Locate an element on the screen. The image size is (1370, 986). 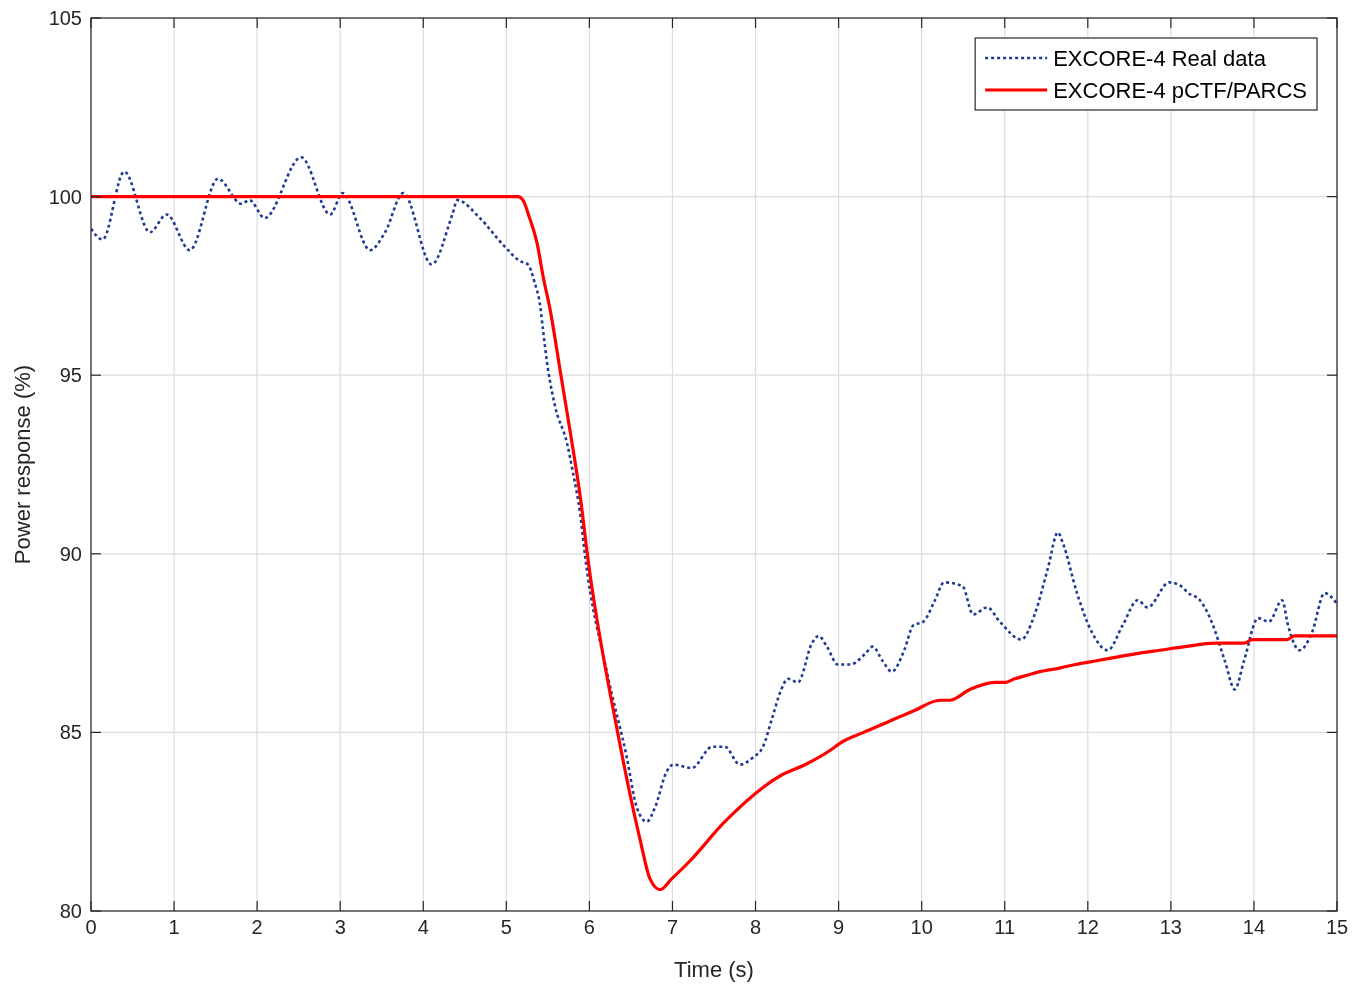
x-tick-label: 9 is located at coordinates (839, 927).